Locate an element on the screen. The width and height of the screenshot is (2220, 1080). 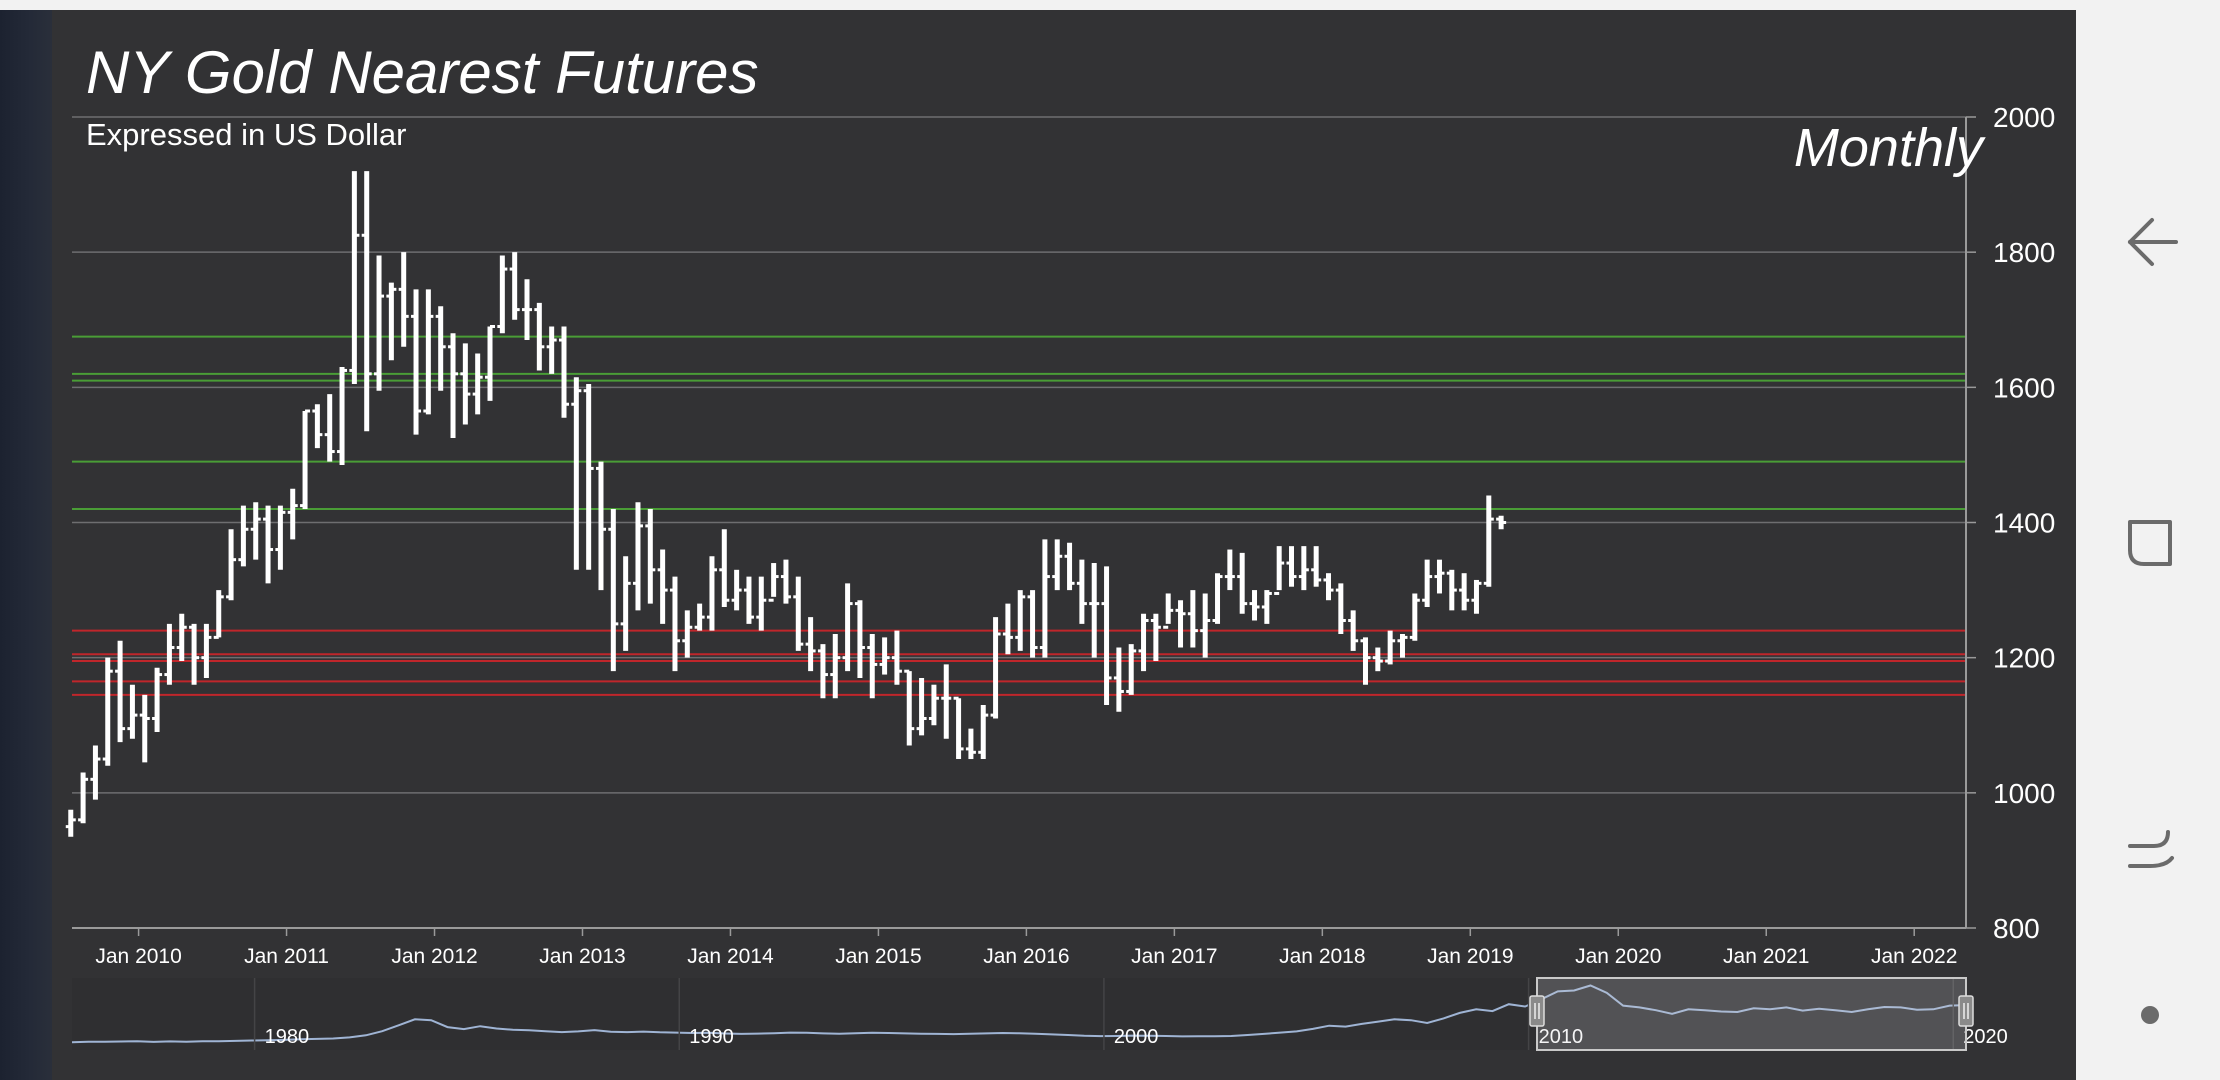
x-tick-label: Jan 2015 is located at coordinates (878, 956).